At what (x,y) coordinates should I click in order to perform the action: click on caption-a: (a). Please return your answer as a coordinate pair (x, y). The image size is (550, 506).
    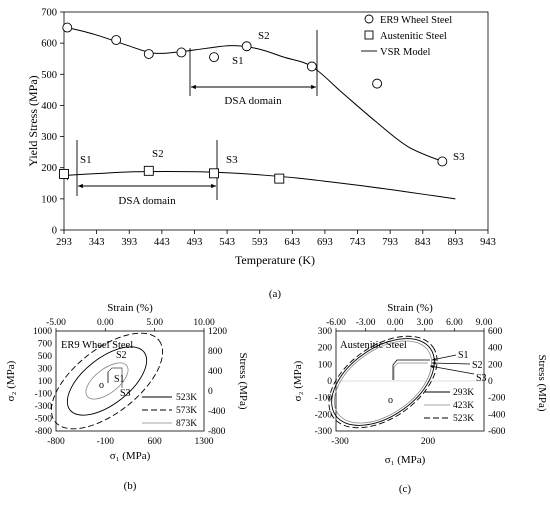
    Looking at the image, I should click on (275, 294).